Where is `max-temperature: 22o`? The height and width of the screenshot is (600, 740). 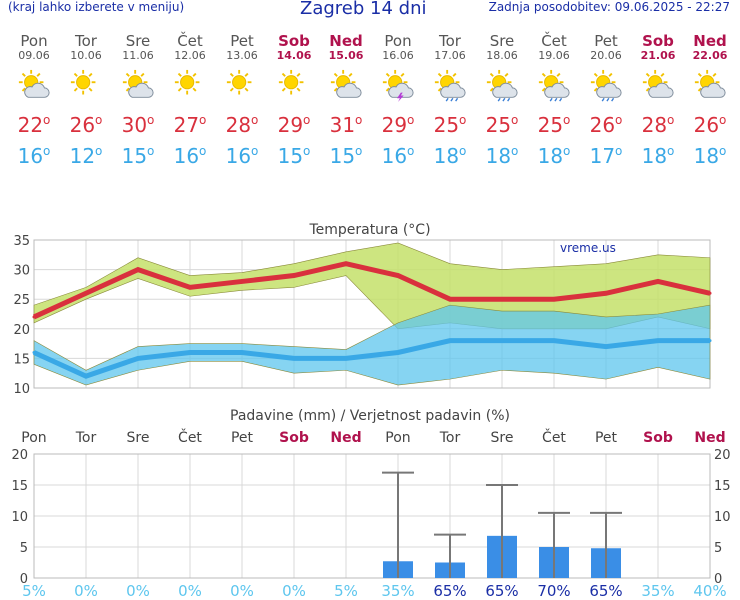 max-temperature: 22o is located at coordinates (34, 125).